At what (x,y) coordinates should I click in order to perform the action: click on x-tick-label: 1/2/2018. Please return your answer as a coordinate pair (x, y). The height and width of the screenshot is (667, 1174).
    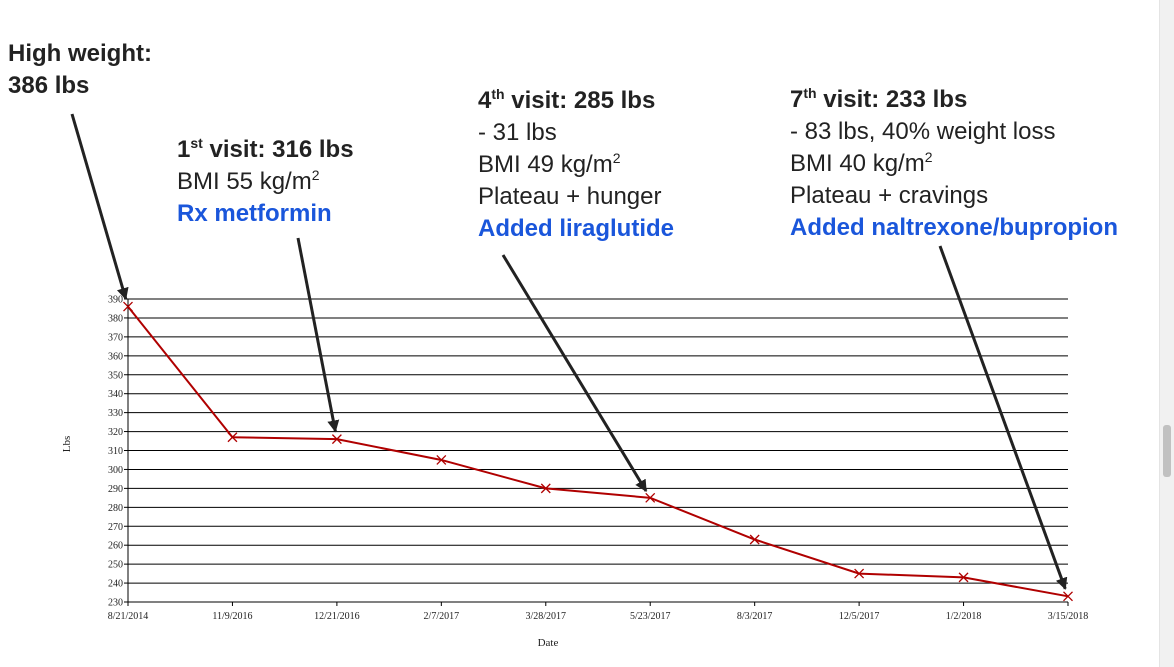
    Looking at the image, I should click on (964, 616).